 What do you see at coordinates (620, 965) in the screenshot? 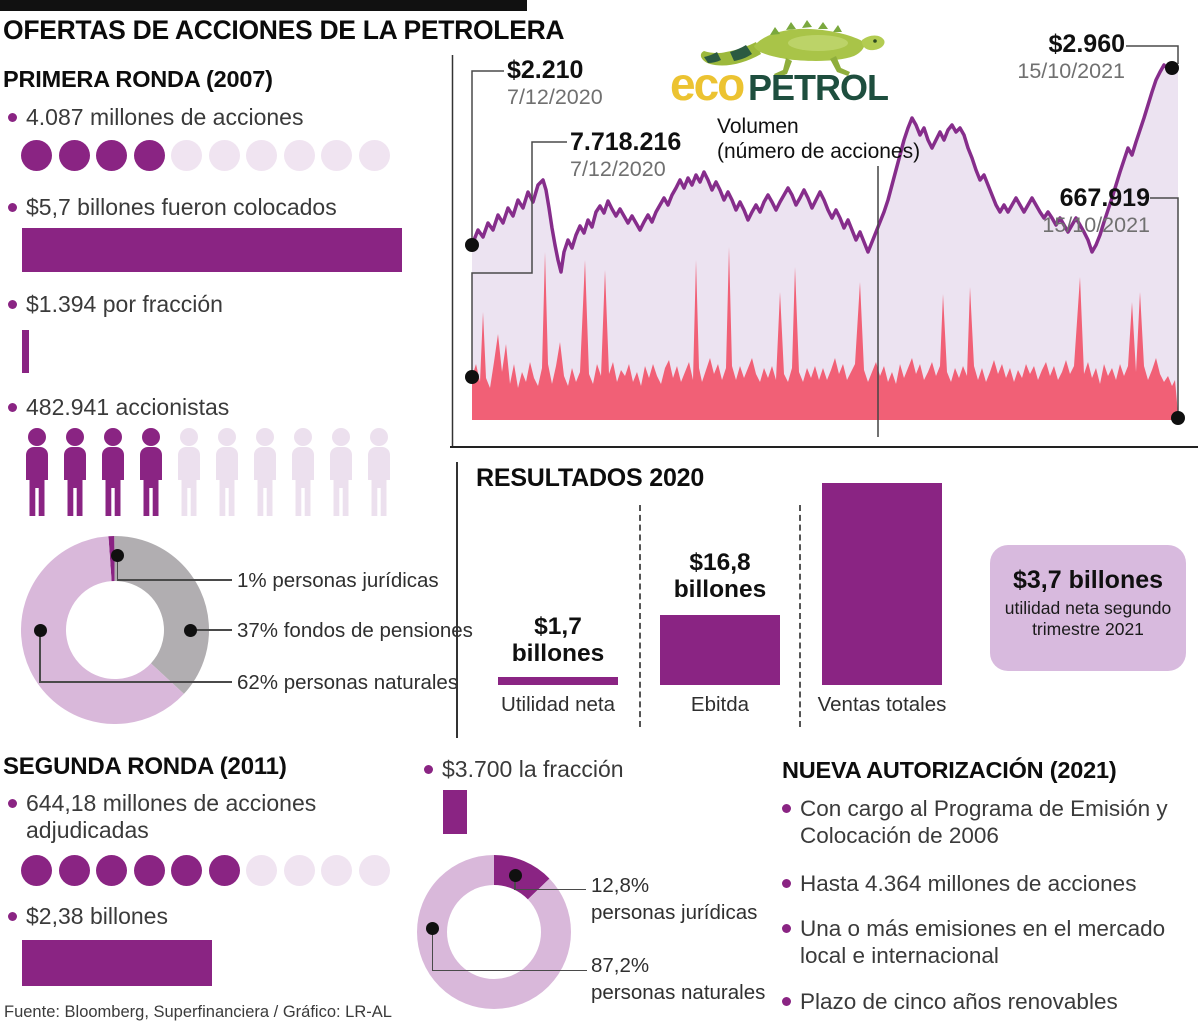
I see `label-line: 87,2%` at bounding box center [620, 965].